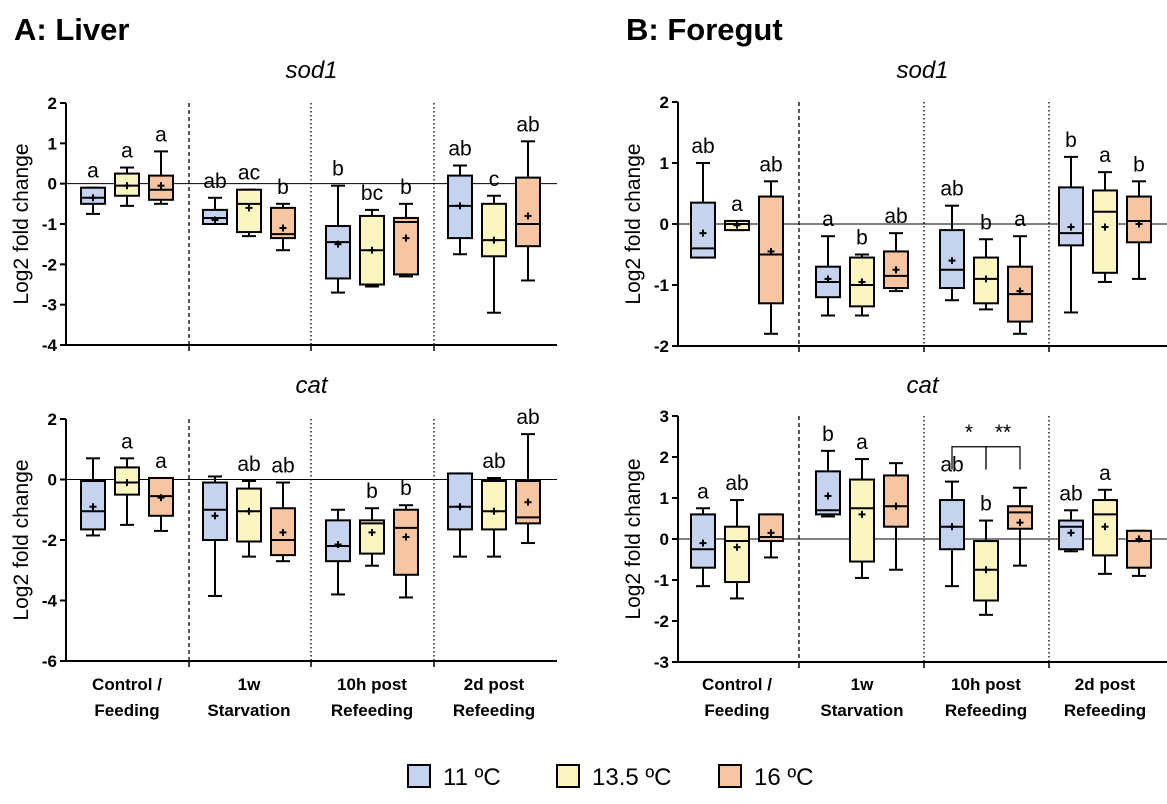  Describe the element at coordinates (704, 29) in the screenshot. I see `panel-title-foregut: B: Foregut` at that location.